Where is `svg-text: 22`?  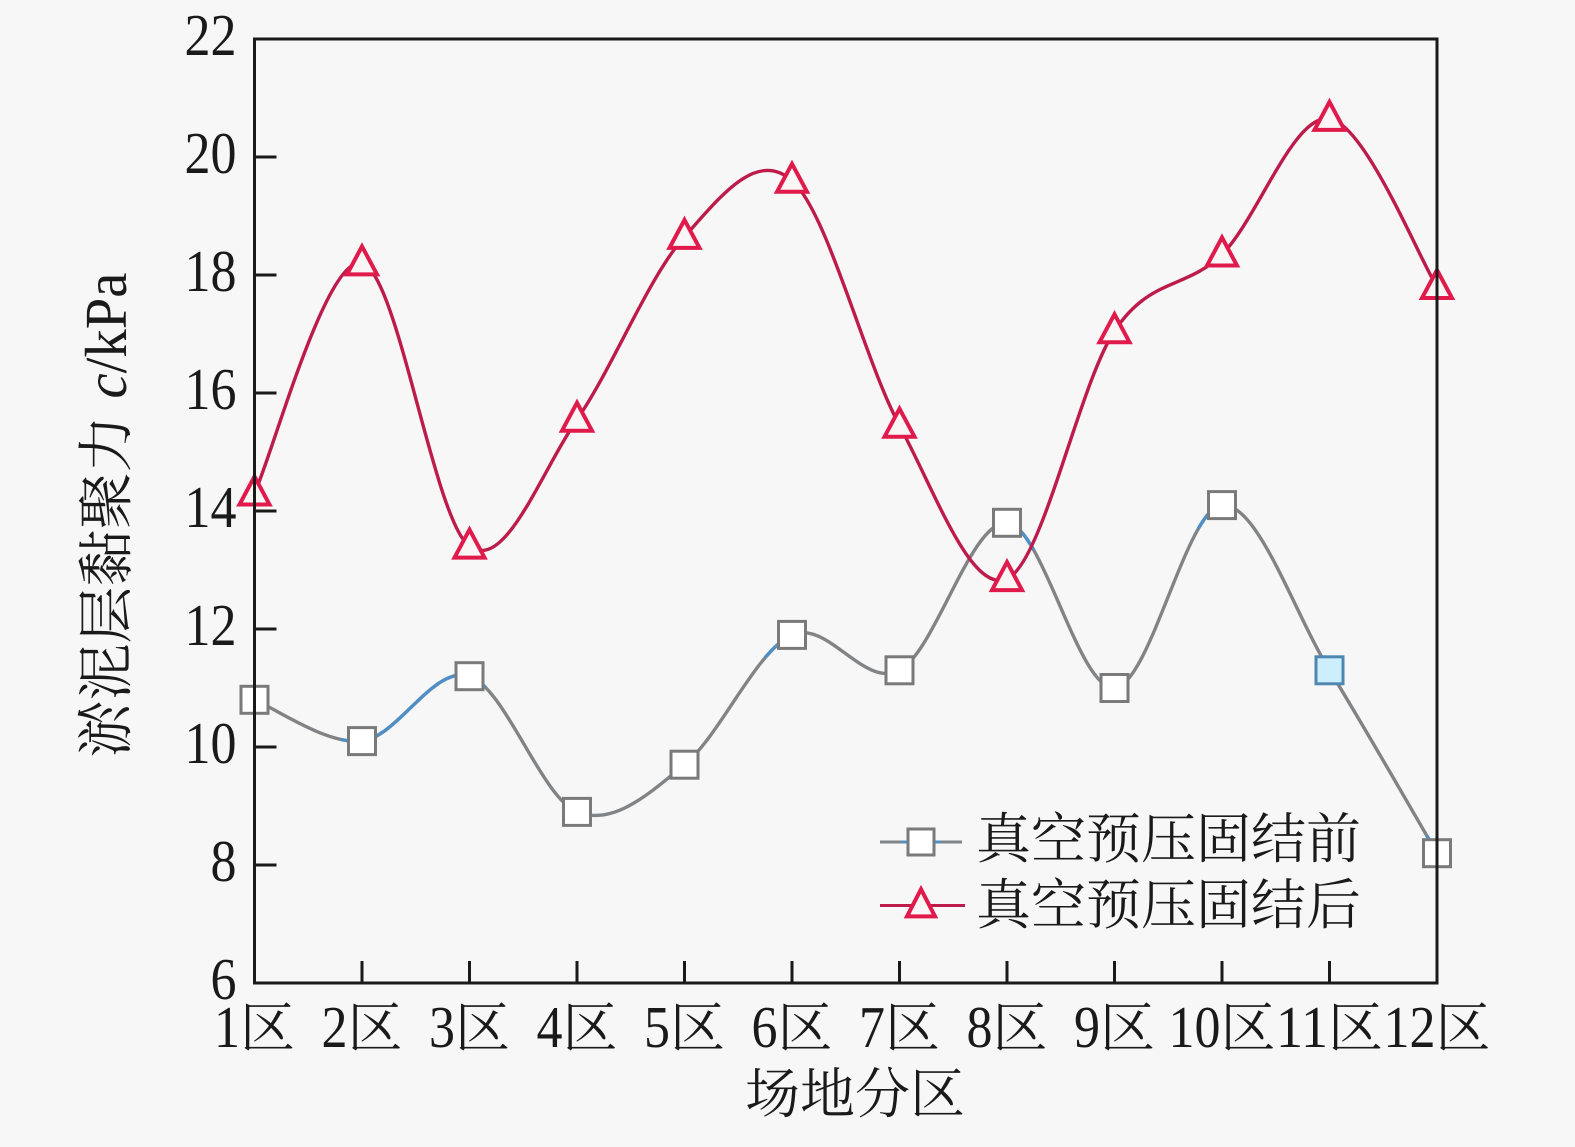 svg-text: 22 is located at coordinates (211, 35).